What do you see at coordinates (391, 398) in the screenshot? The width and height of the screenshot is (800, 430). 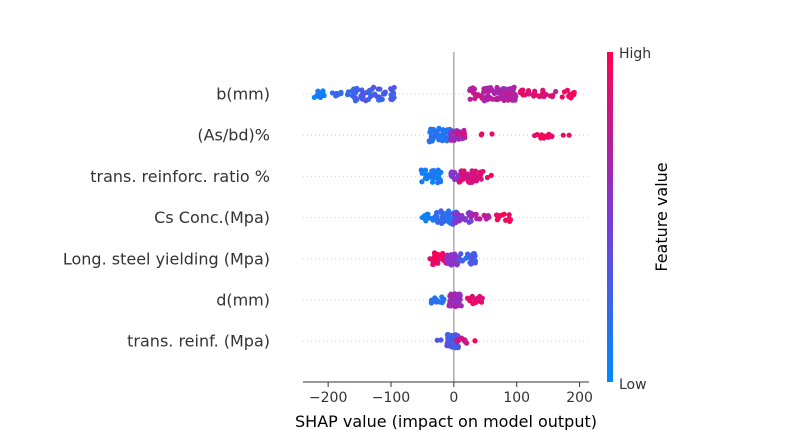 I see `x-tick-label: −100` at bounding box center [391, 398].